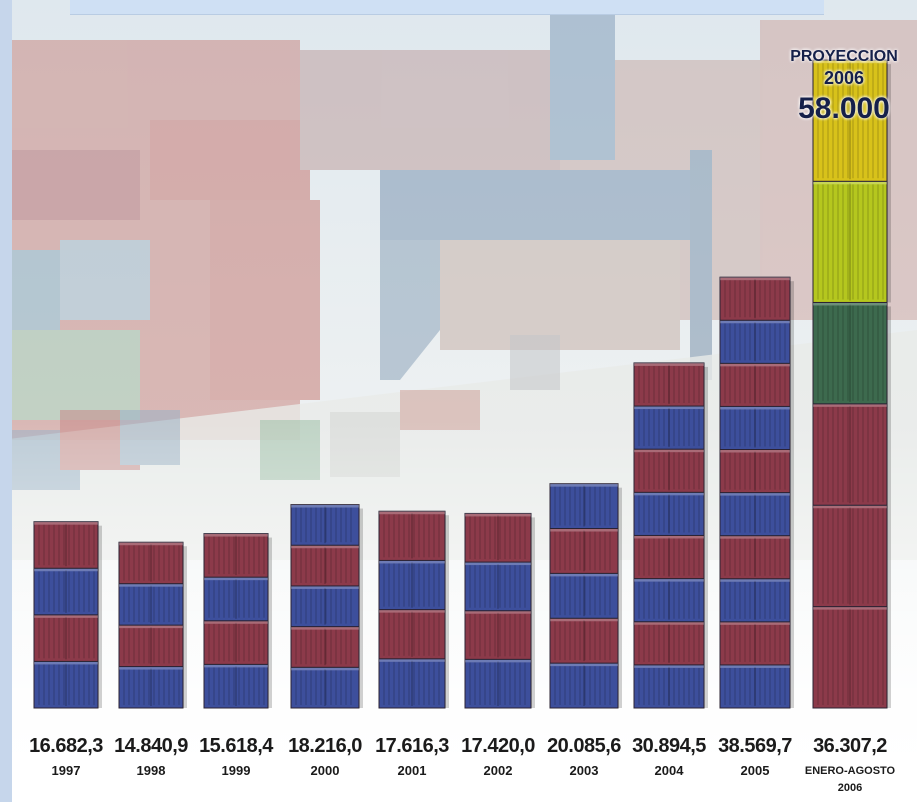 This screenshot has width=917, height=802. Describe the element at coordinates (755, 746) in the screenshot. I see `value-label-2005: 38.569,7` at that location.